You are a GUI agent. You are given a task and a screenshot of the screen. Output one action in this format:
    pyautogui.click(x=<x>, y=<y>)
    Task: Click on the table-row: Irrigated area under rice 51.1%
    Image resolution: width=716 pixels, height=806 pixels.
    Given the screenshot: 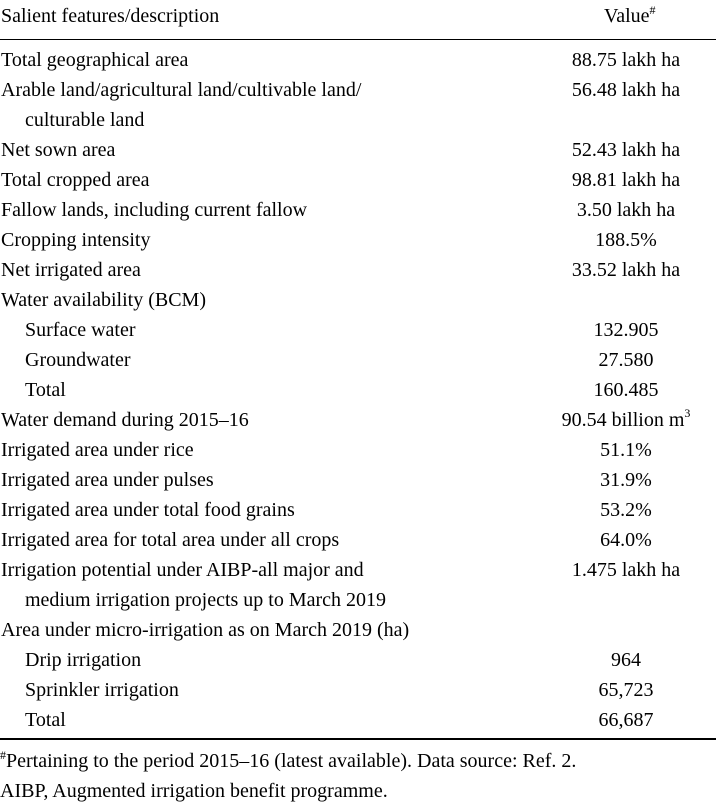 What is the action you would take?
    pyautogui.click(x=358, y=450)
    